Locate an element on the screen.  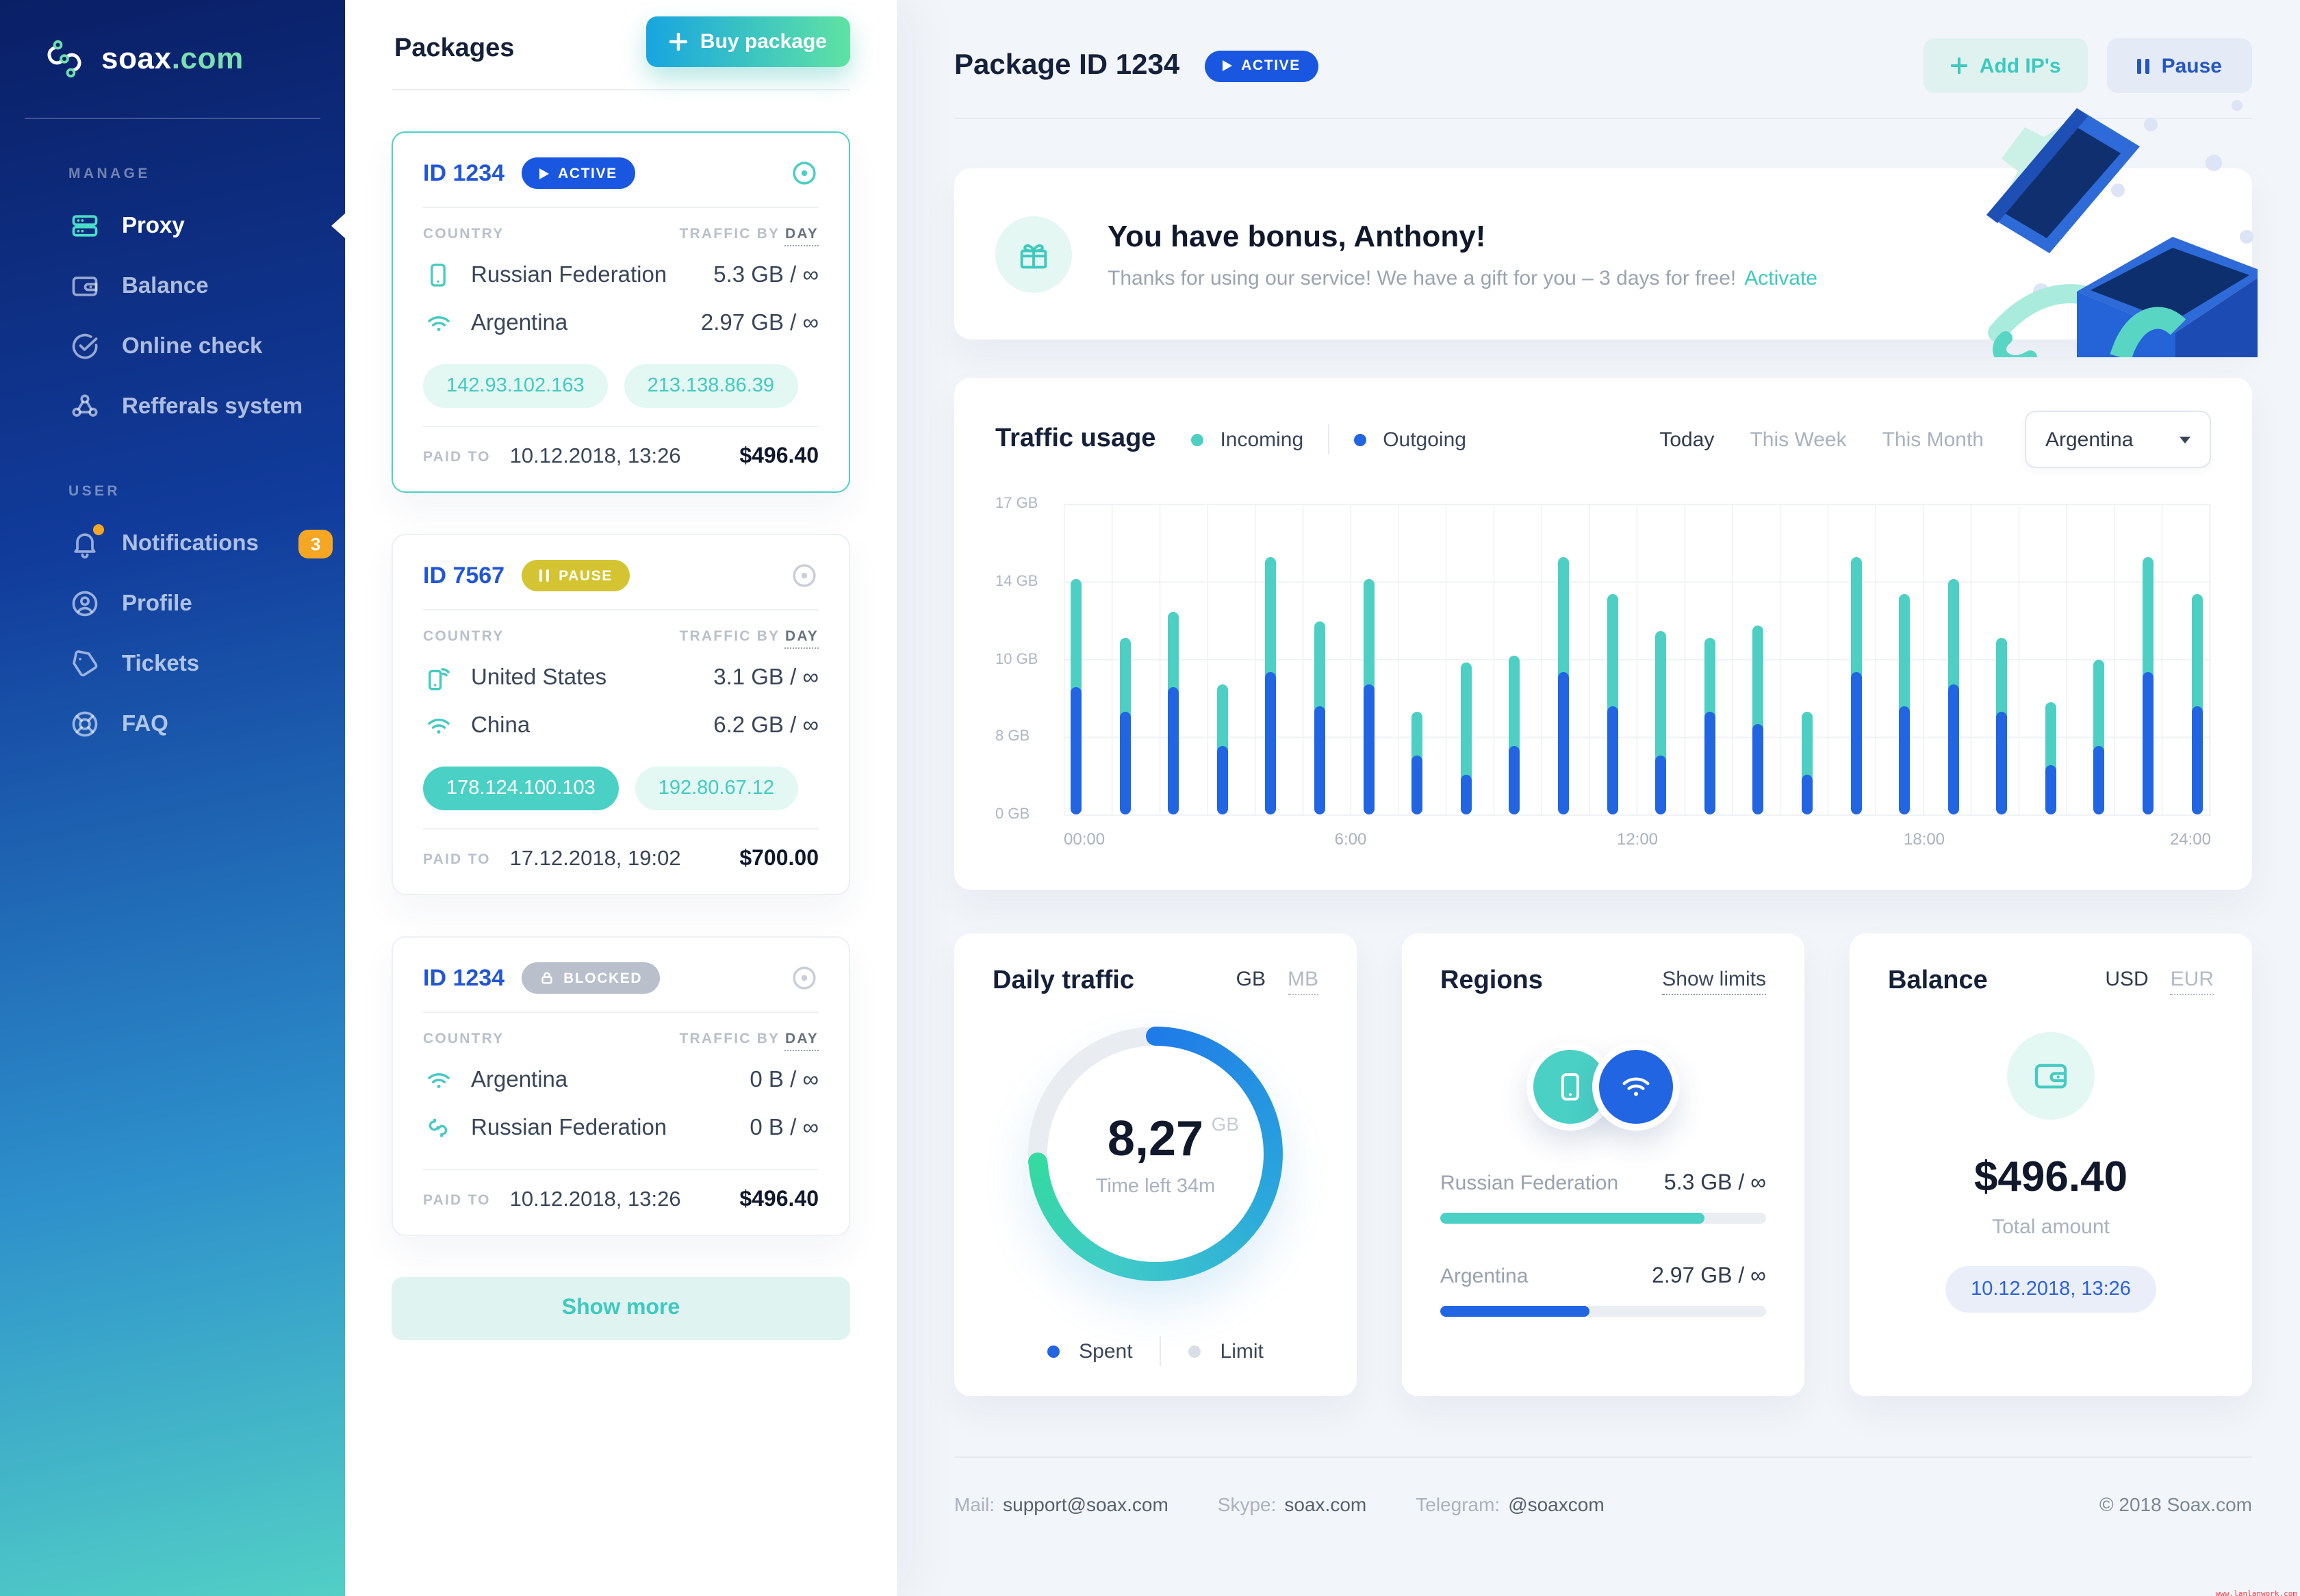
legend-separator is located at coordinates (1161, 1351).